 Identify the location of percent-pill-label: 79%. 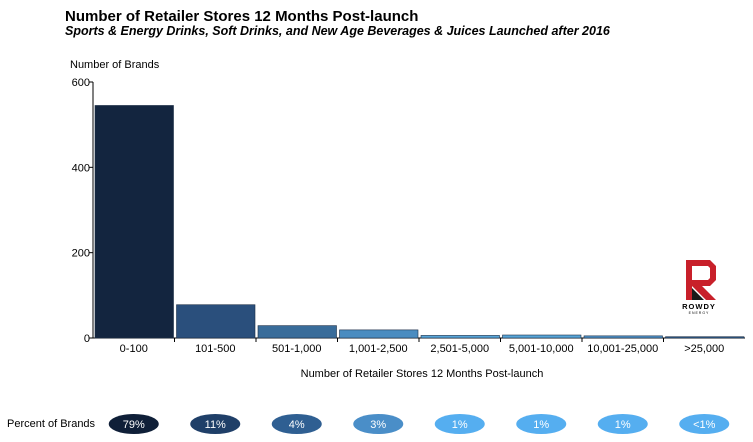
(134, 425).